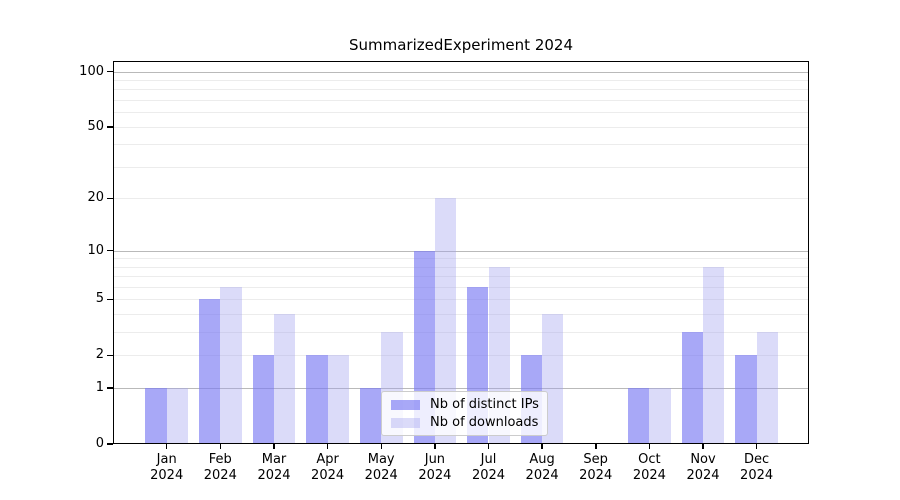 This screenshot has height=500, width=900. What do you see at coordinates (99, 355) in the screenshot?
I see `y-tick-label: 2` at bounding box center [99, 355].